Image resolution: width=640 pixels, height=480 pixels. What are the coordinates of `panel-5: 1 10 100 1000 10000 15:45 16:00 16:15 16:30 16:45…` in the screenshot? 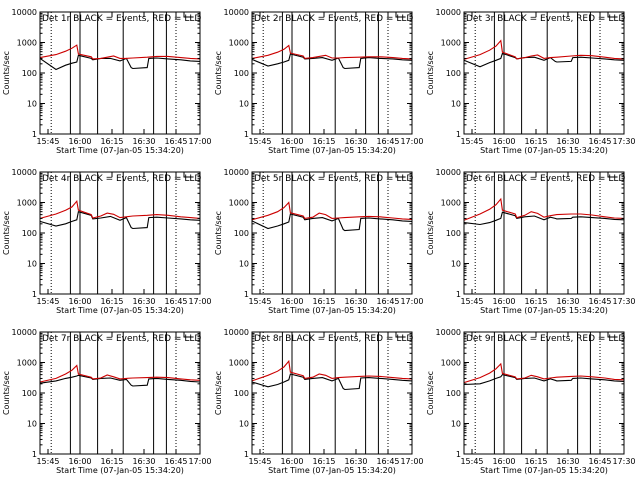 It's located at (319, 241).